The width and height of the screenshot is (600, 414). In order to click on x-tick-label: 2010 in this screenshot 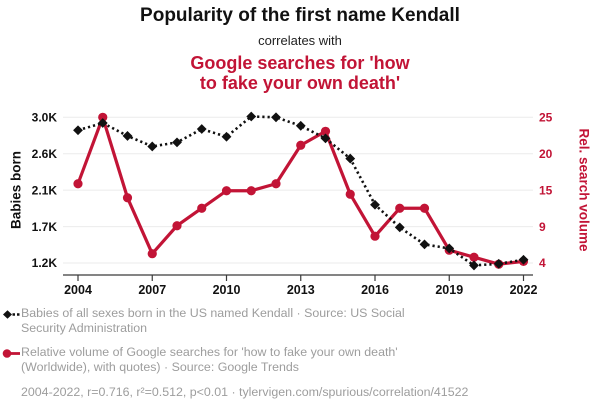, I will do `click(227, 290)`.